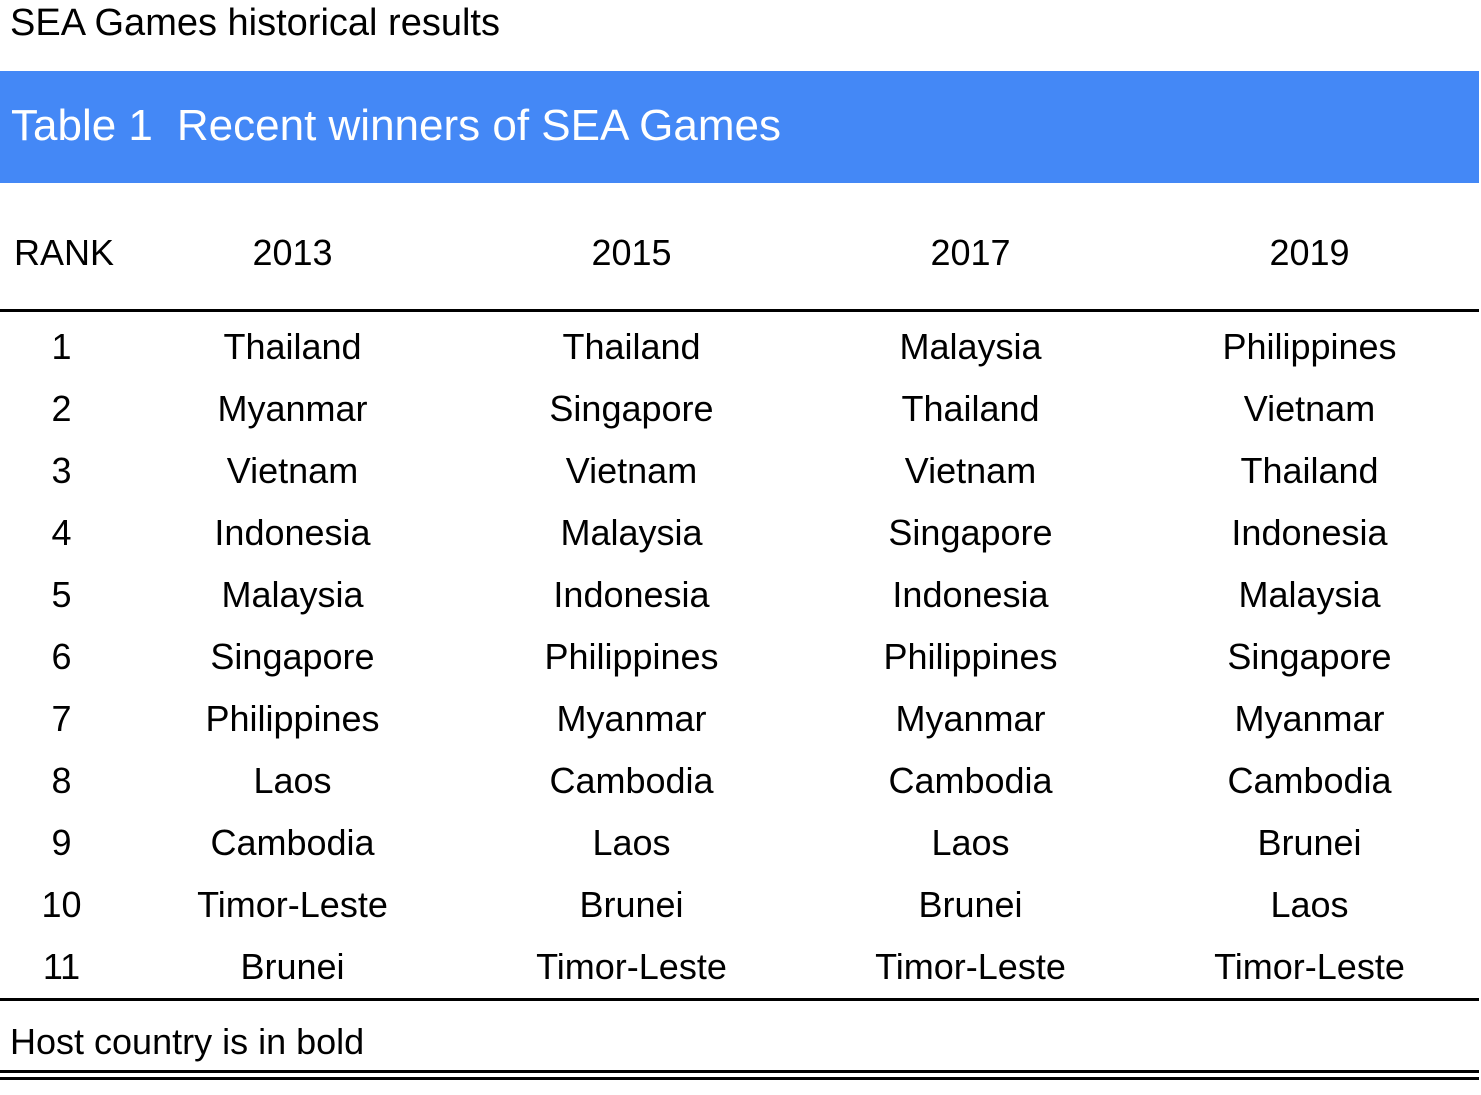  Describe the element at coordinates (61, 842) in the screenshot. I see `rank-cell: 9` at that location.